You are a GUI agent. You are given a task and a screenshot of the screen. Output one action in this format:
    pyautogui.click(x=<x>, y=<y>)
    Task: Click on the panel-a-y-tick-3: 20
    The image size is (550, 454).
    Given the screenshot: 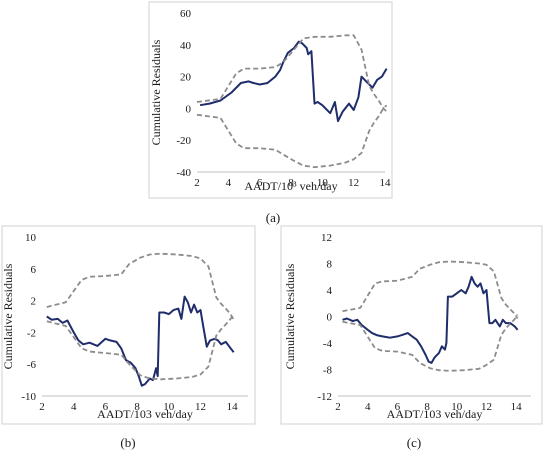 What is the action you would take?
    pyautogui.click(x=186, y=78)
    